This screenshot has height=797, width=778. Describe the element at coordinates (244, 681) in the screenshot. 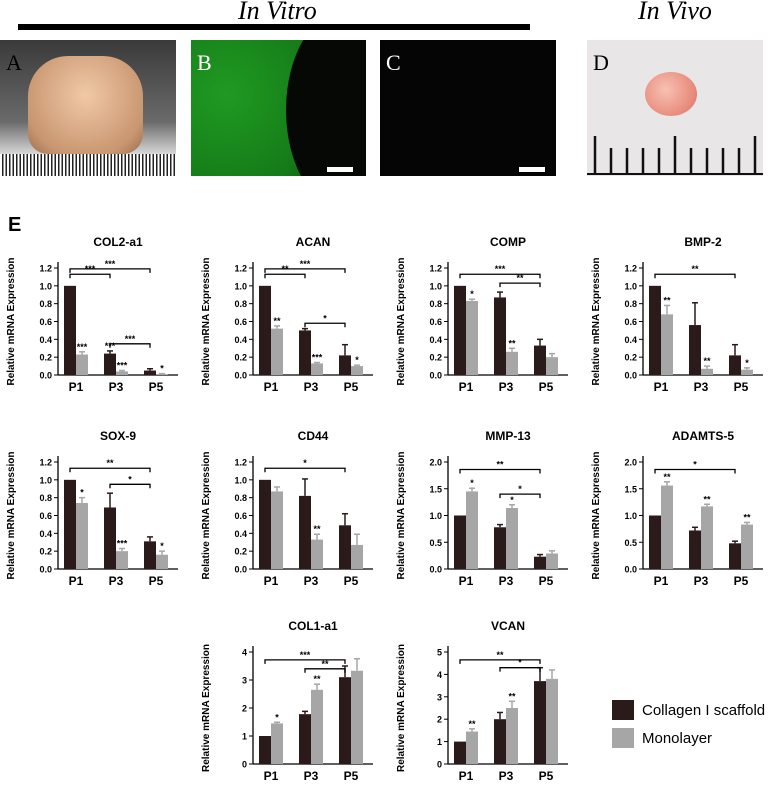

I see `y-tick-label: 3` at that location.